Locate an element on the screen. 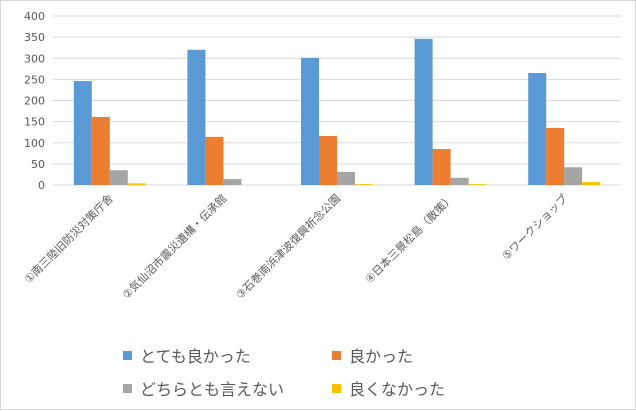 This screenshot has width=636, height=411. y-tick-label: 100 is located at coordinates (34, 143).